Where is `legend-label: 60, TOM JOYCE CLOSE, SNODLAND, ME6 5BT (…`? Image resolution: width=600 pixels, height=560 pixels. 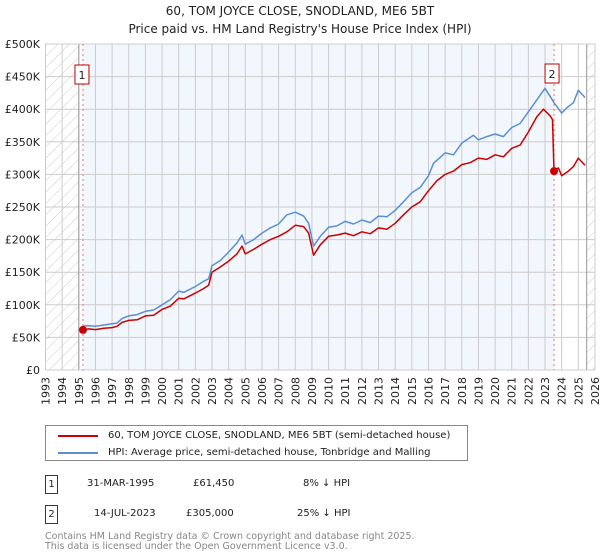
legend-label: 60, TOM JOYCE CLOSE, SNODLAND, ME6 5BT (… is located at coordinates (279, 435).